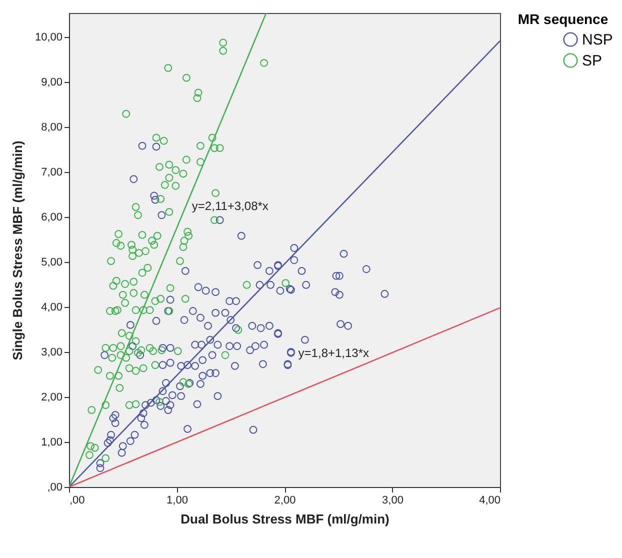 The image size is (622, 558). What do you see at coordinates (51, 307) in the screenshot?
I see `y-tick-label: 4,00` at bounding box center [51, 307].